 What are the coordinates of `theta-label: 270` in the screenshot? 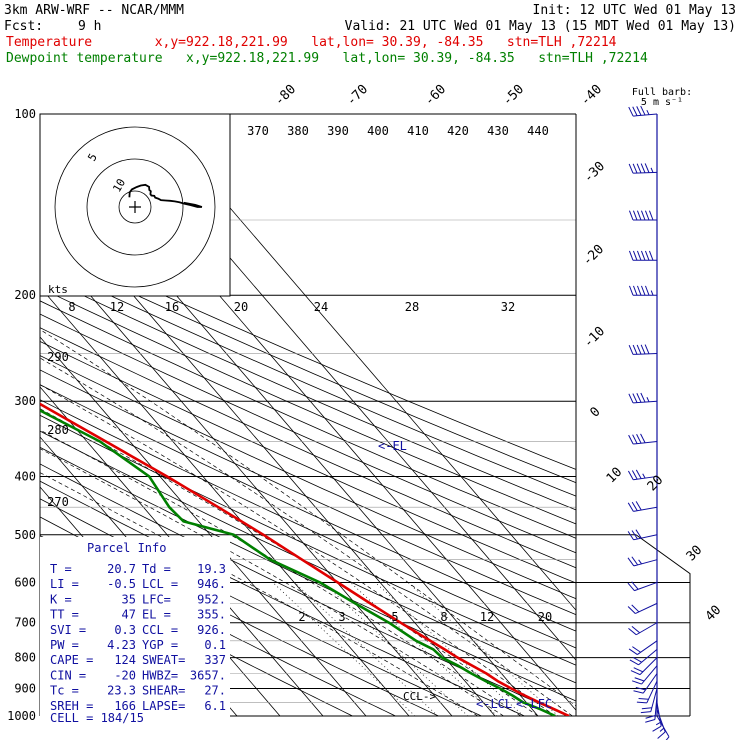 It's located at (58, 502).